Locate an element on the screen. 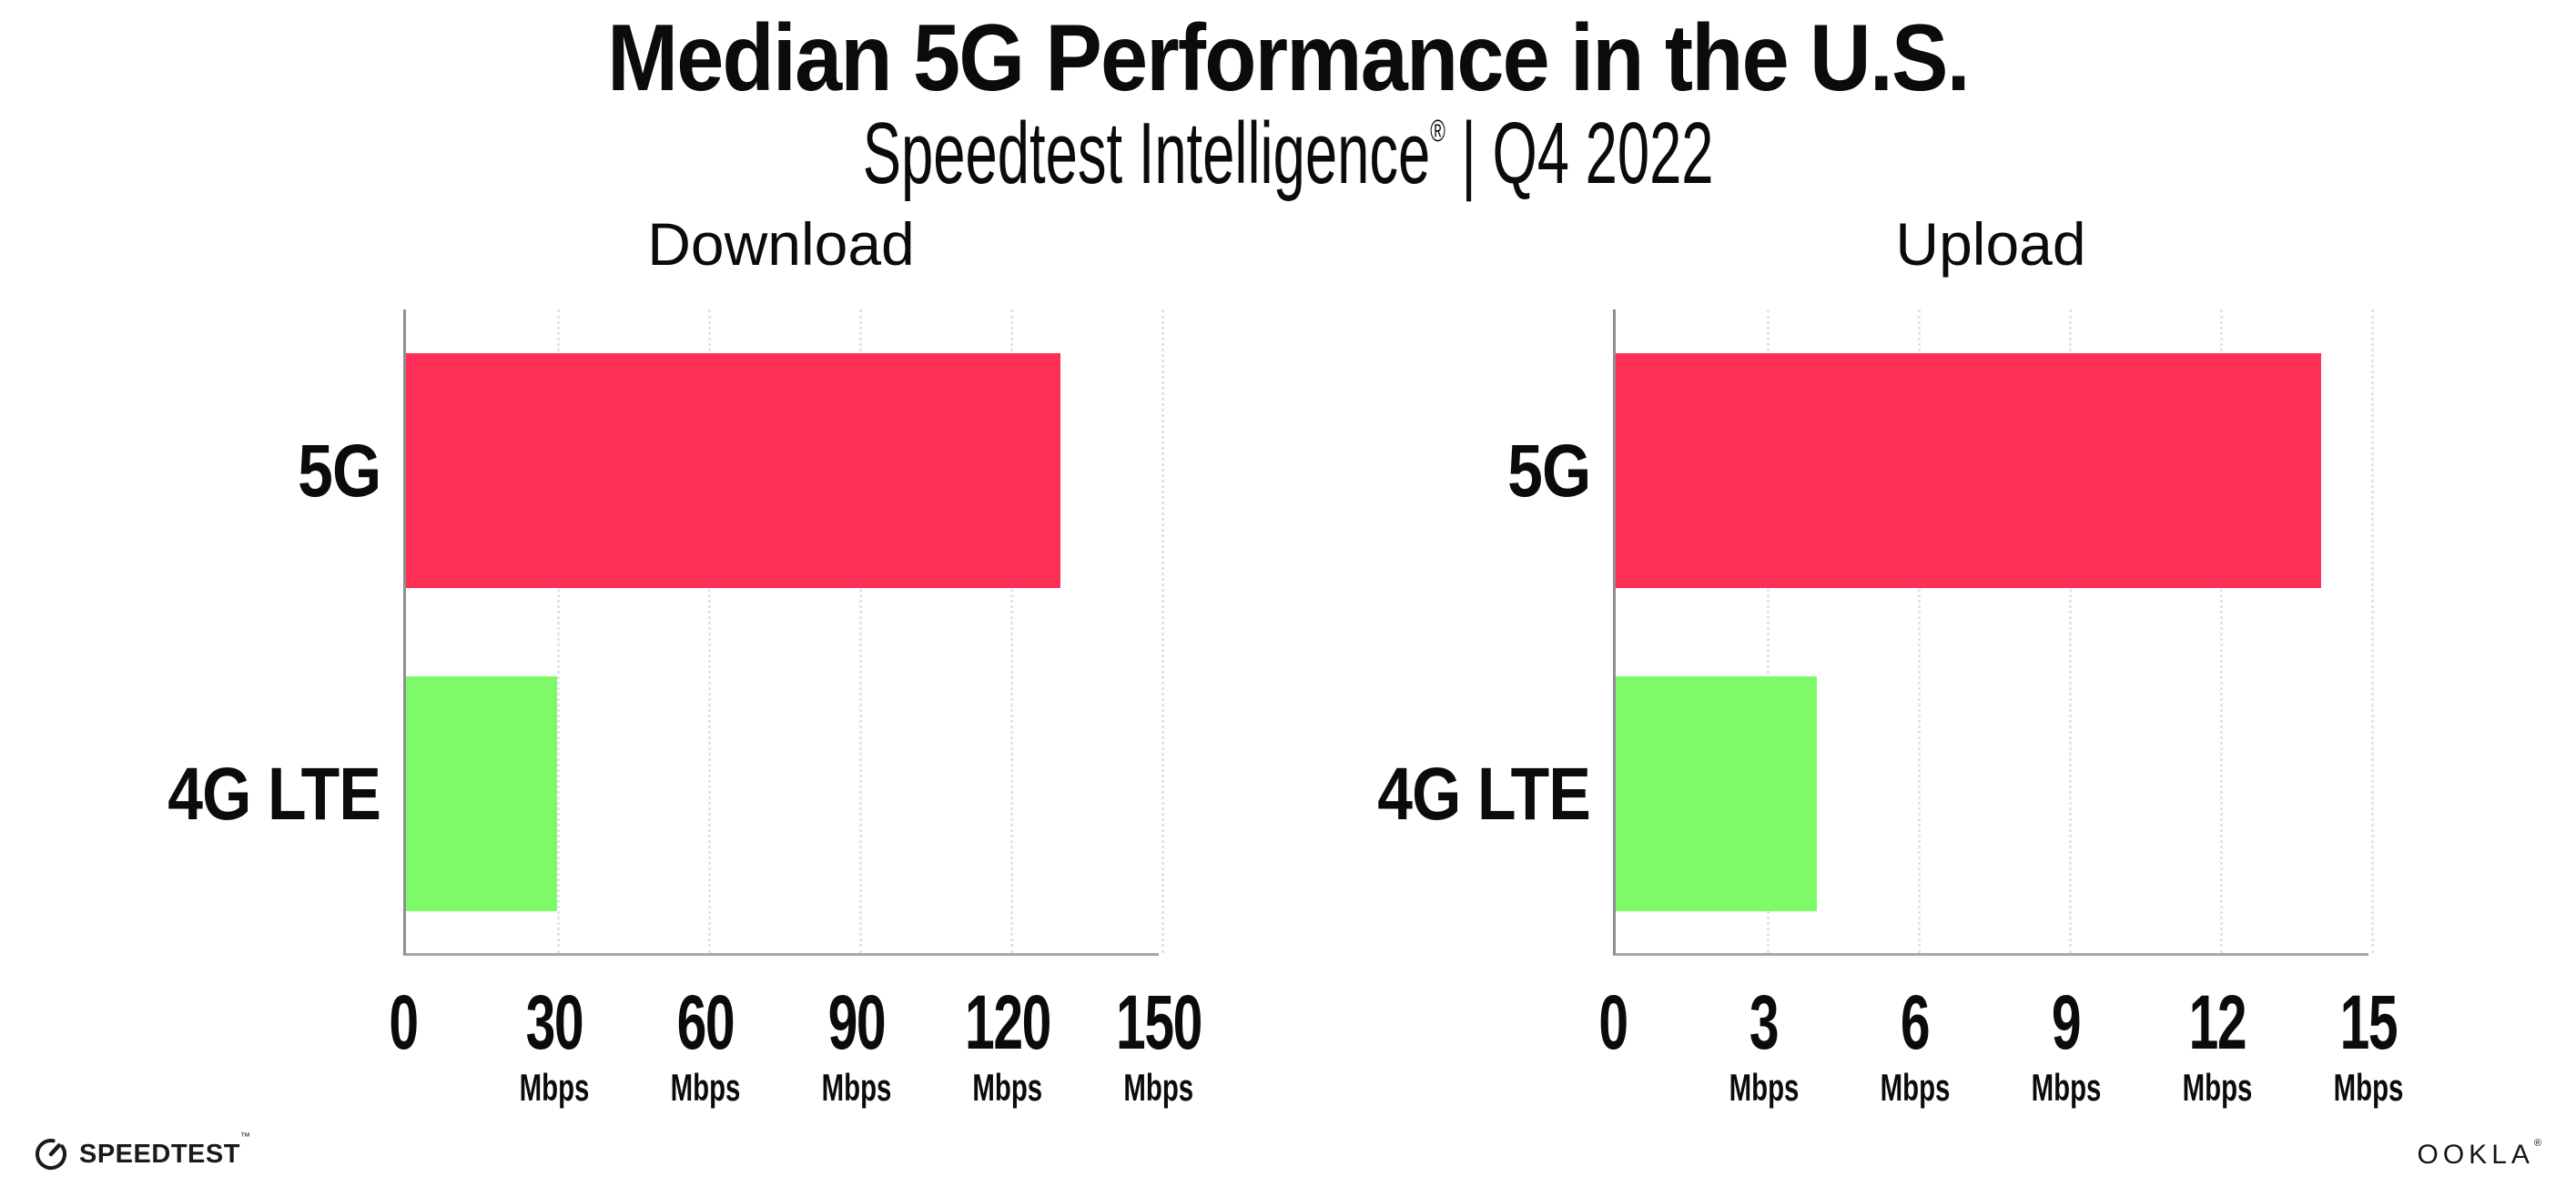  x-tick-value: 90 is located at coordinates (857, 1022).